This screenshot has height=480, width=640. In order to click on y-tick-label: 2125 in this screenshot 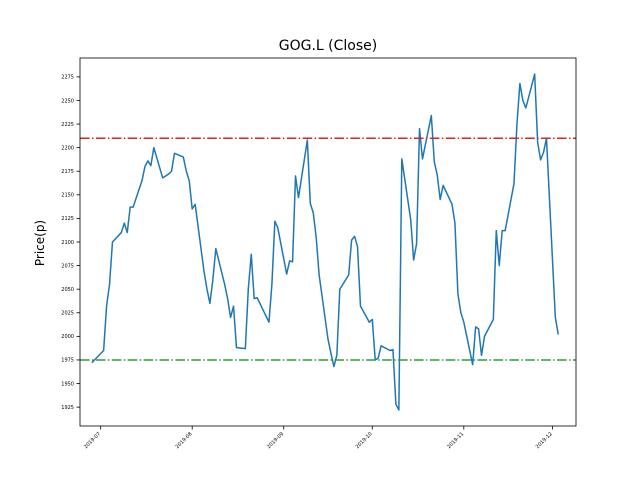, I will do `click(67, 219)`.